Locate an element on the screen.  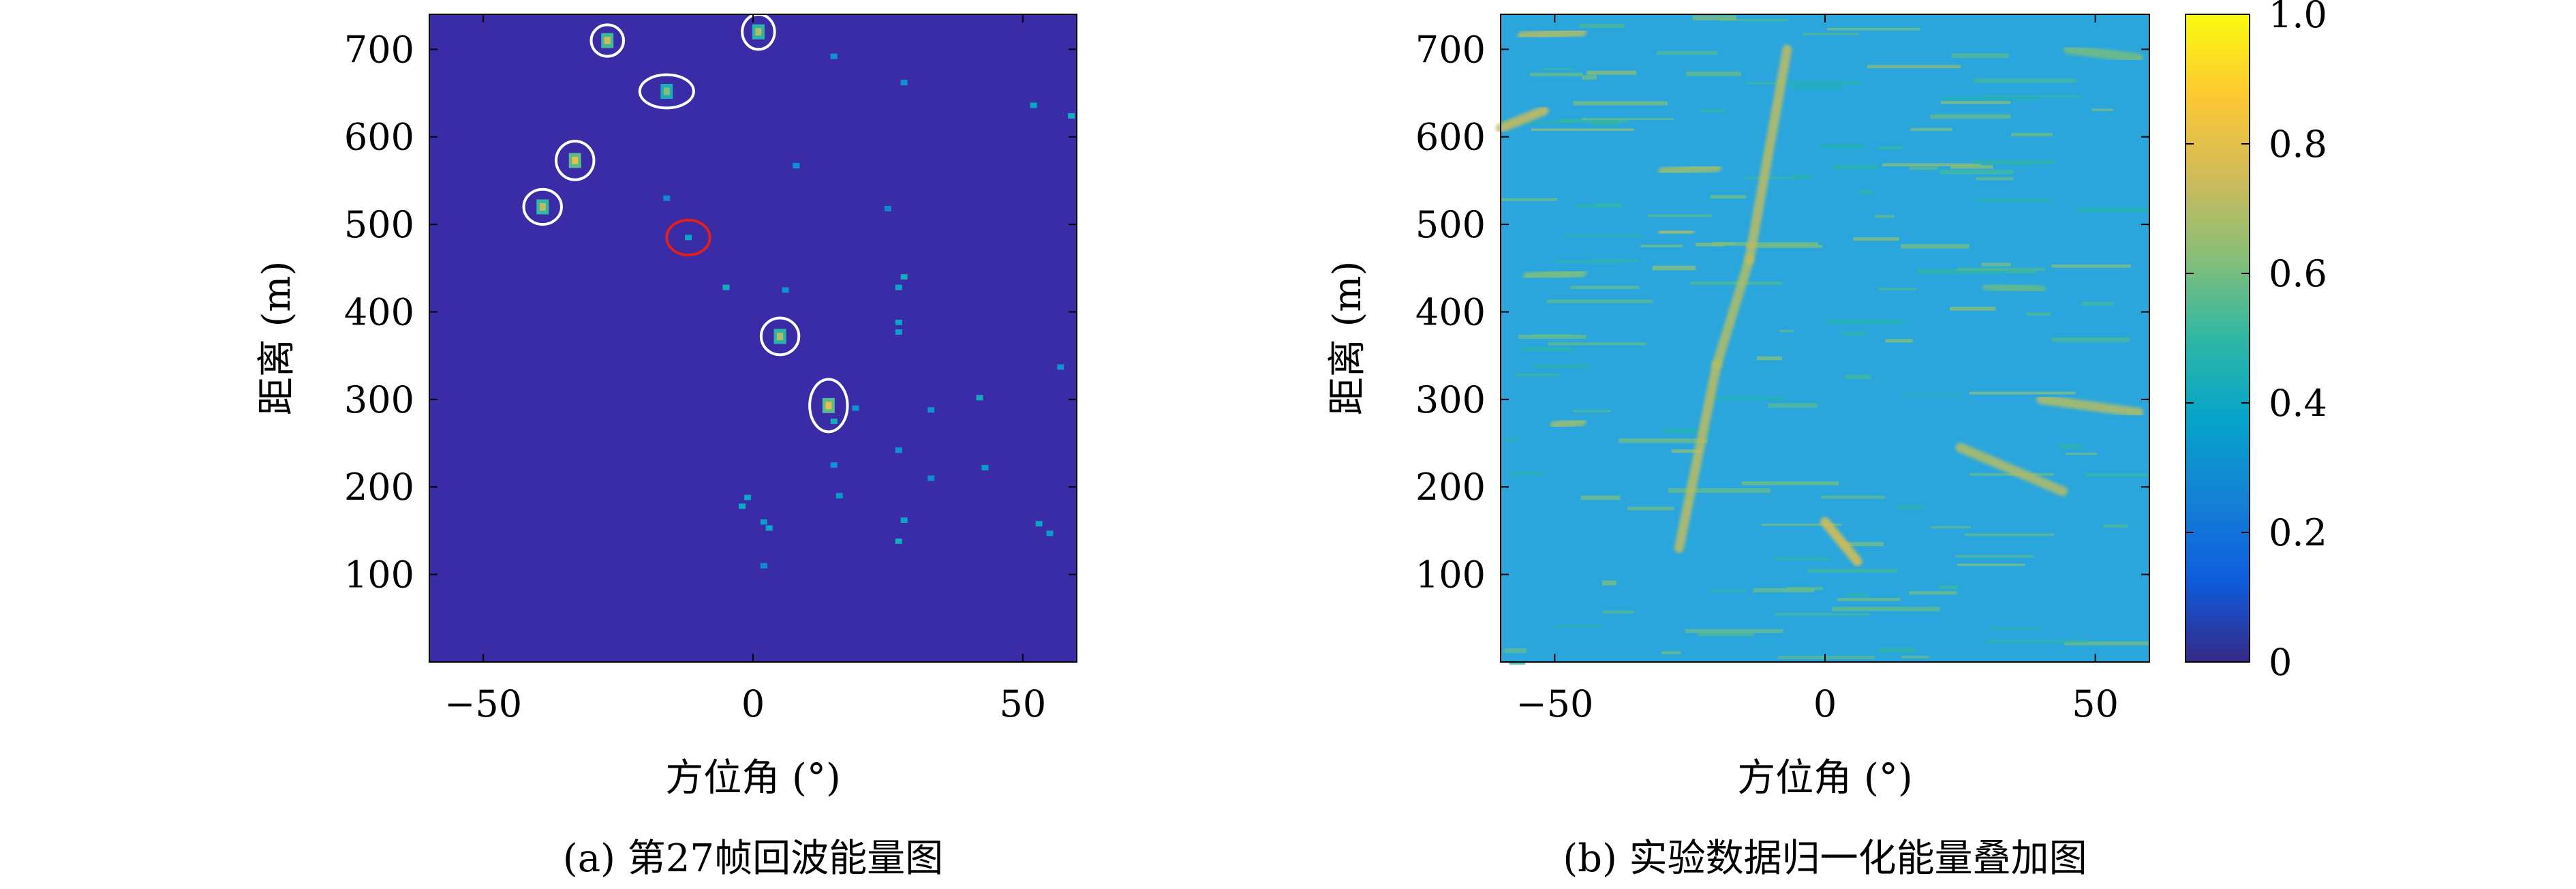
colorbar-tick-label: 0.8 is located at coordinates (2298, 144).